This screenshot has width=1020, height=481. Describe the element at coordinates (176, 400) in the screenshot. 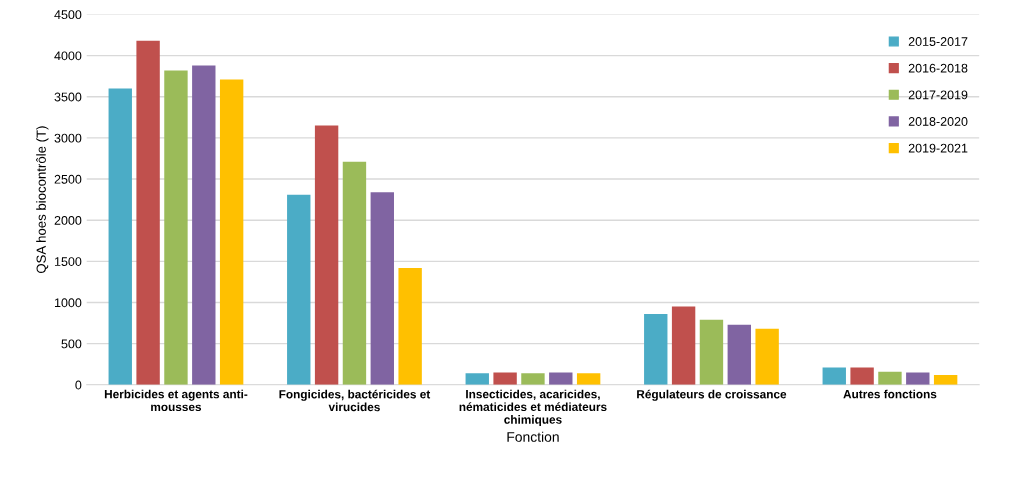

I see `x-tick-label: Herbicides et agents anti- mousses` at that location.